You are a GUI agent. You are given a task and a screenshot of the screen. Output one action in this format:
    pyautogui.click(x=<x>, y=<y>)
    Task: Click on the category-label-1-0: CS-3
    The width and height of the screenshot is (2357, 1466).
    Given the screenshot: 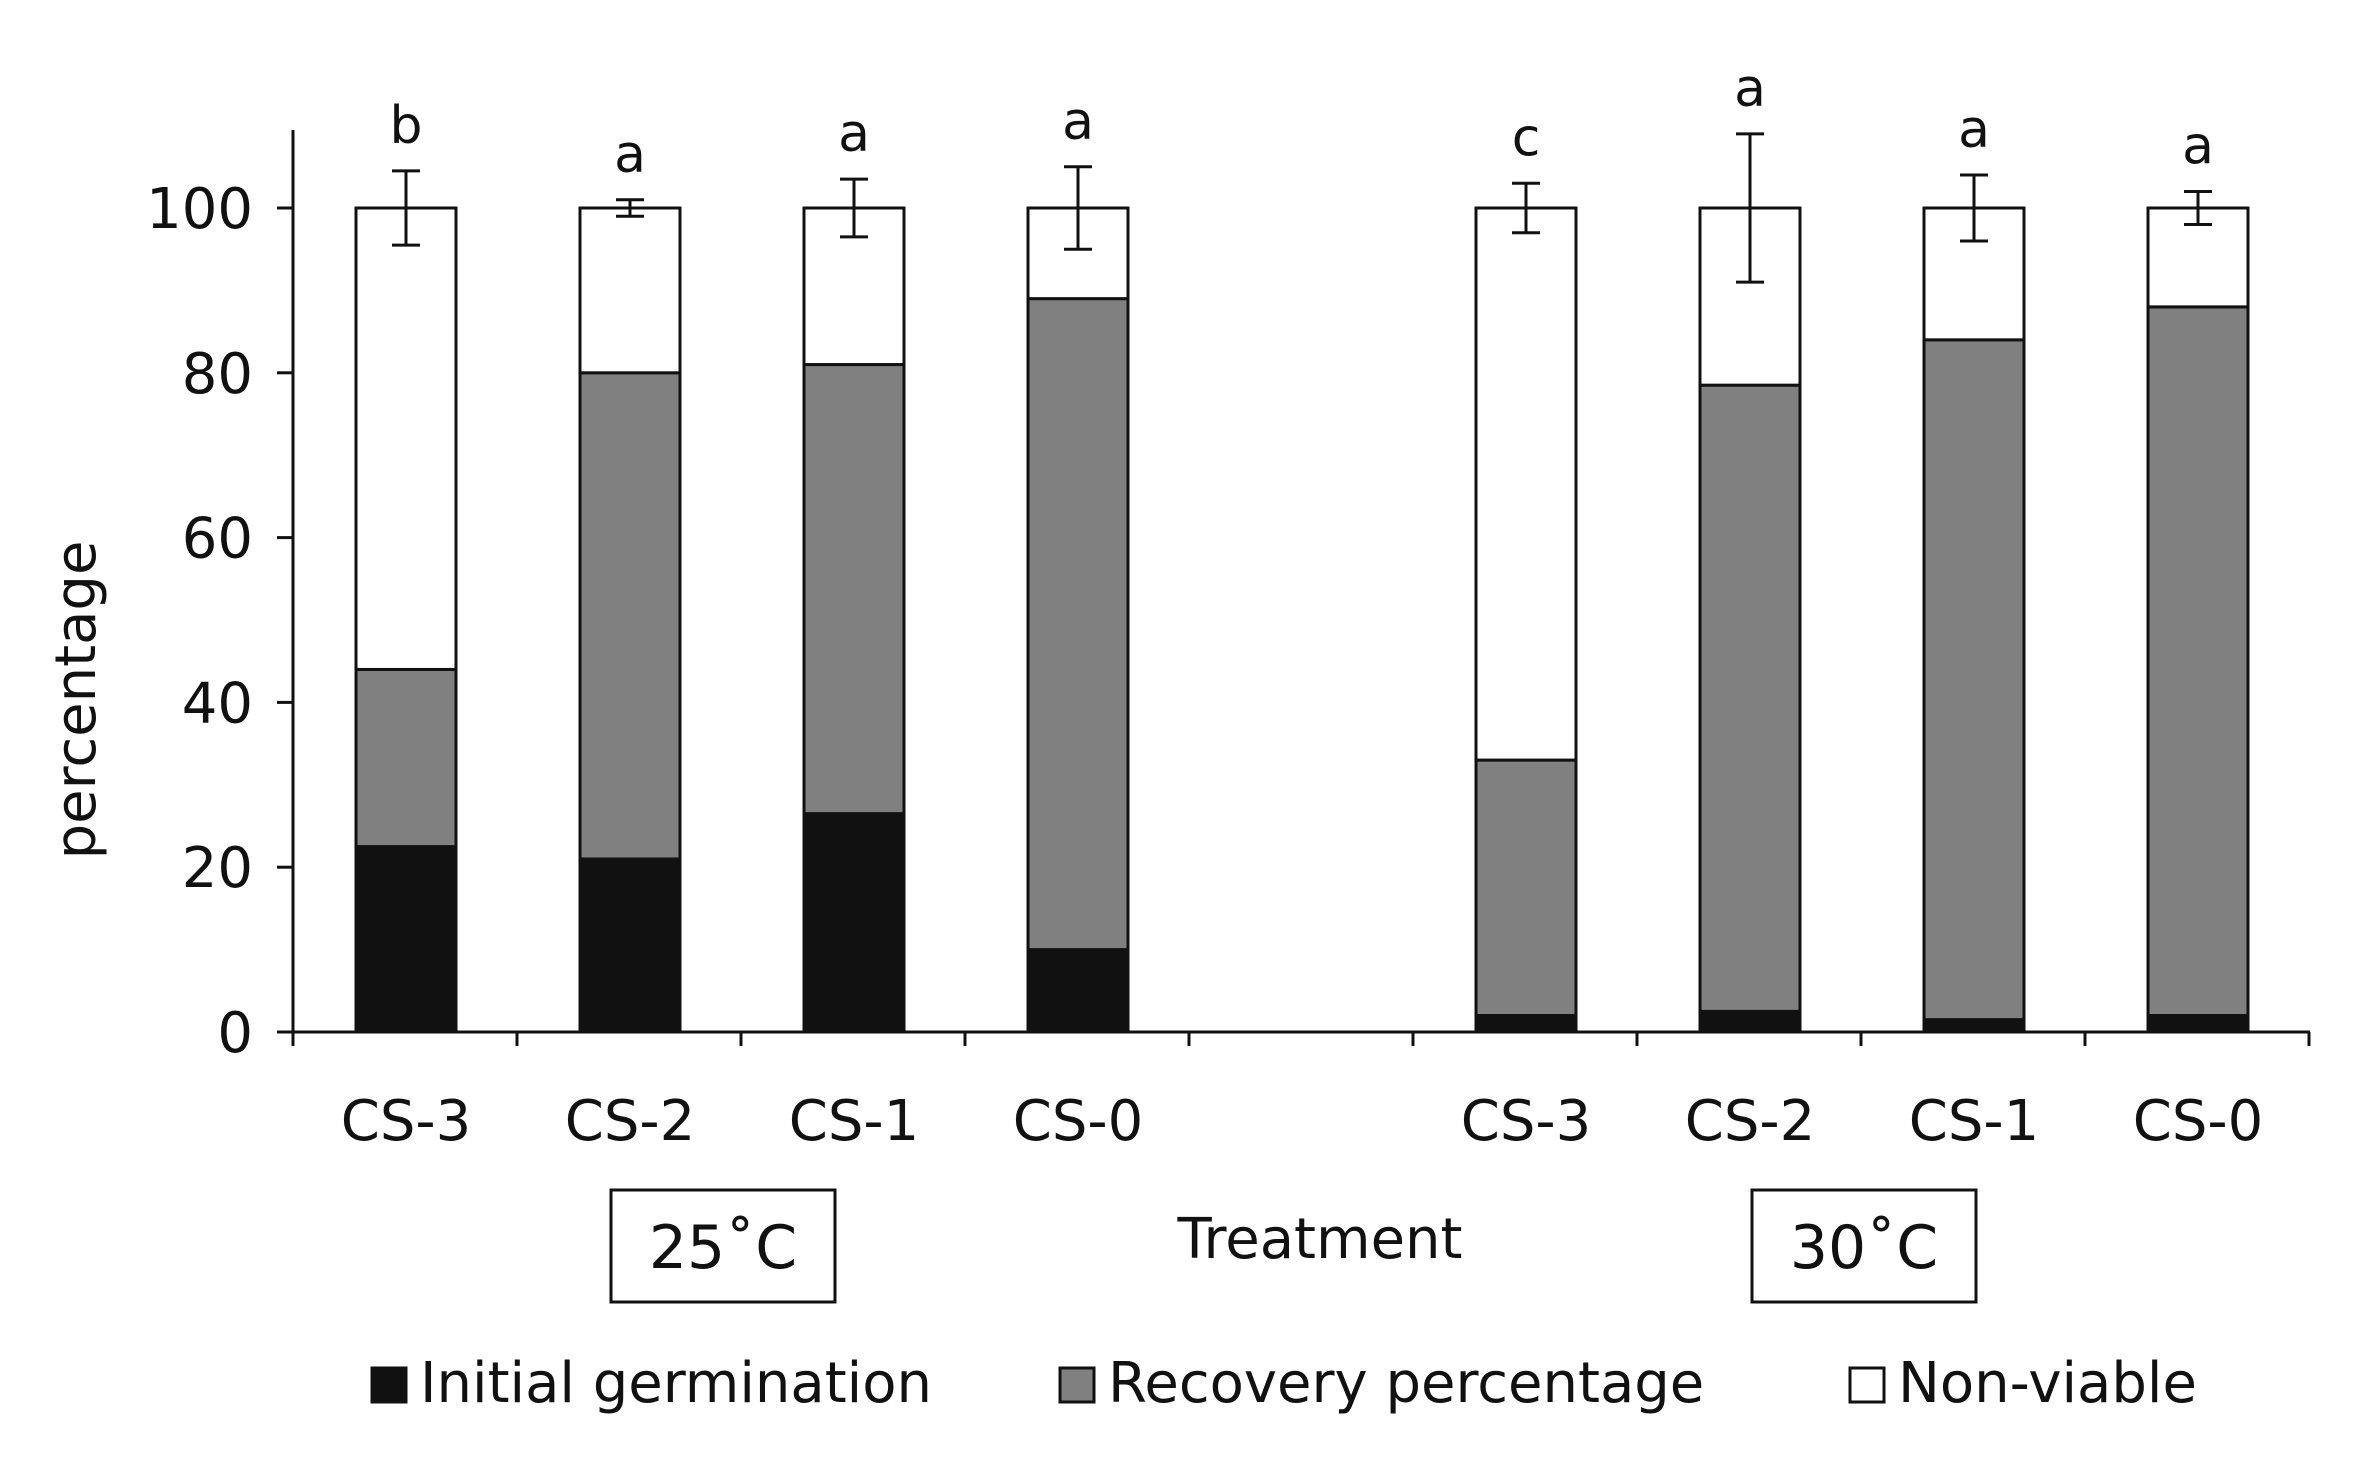 What is the action you would take?
    pyautogui.click(x=1526, y=1121)
    